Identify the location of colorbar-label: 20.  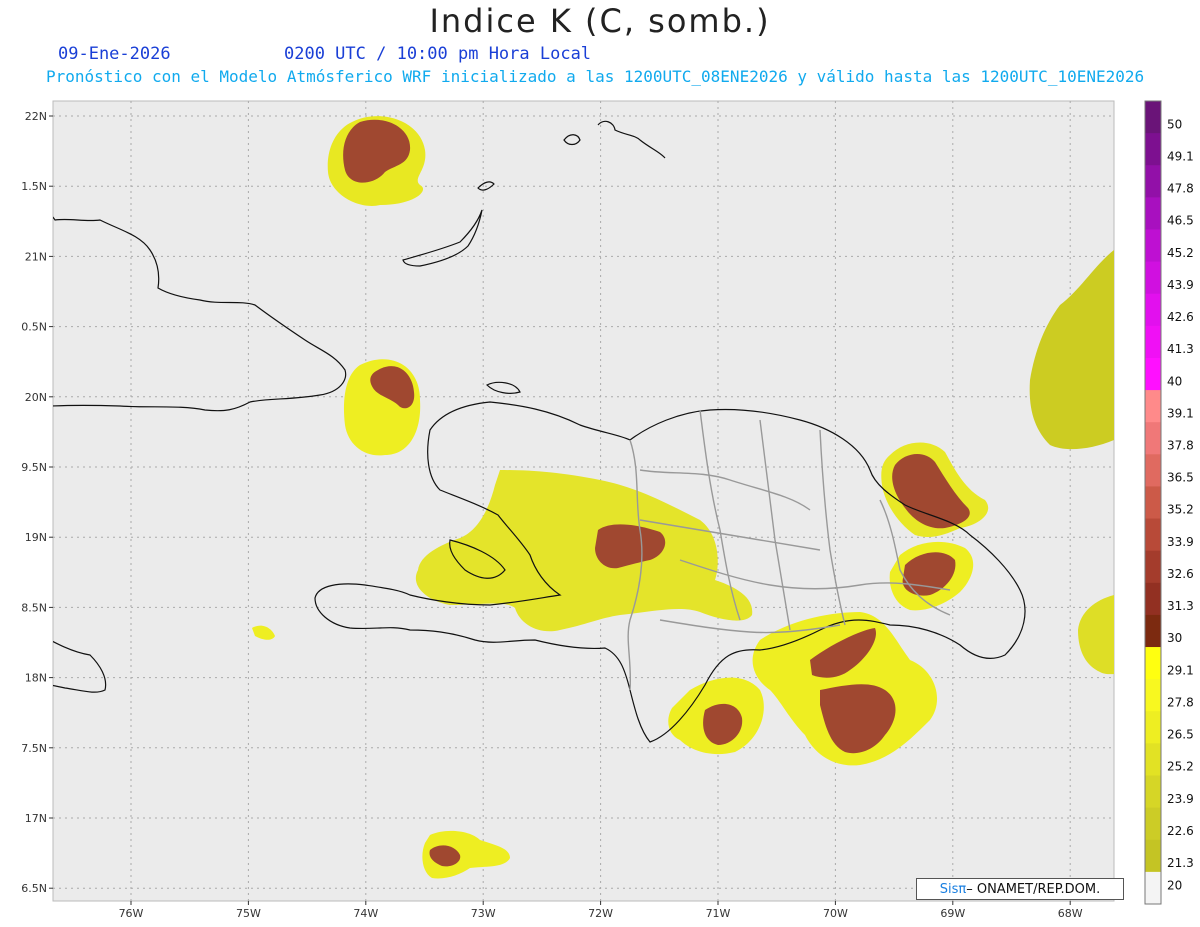
(1174, 886).